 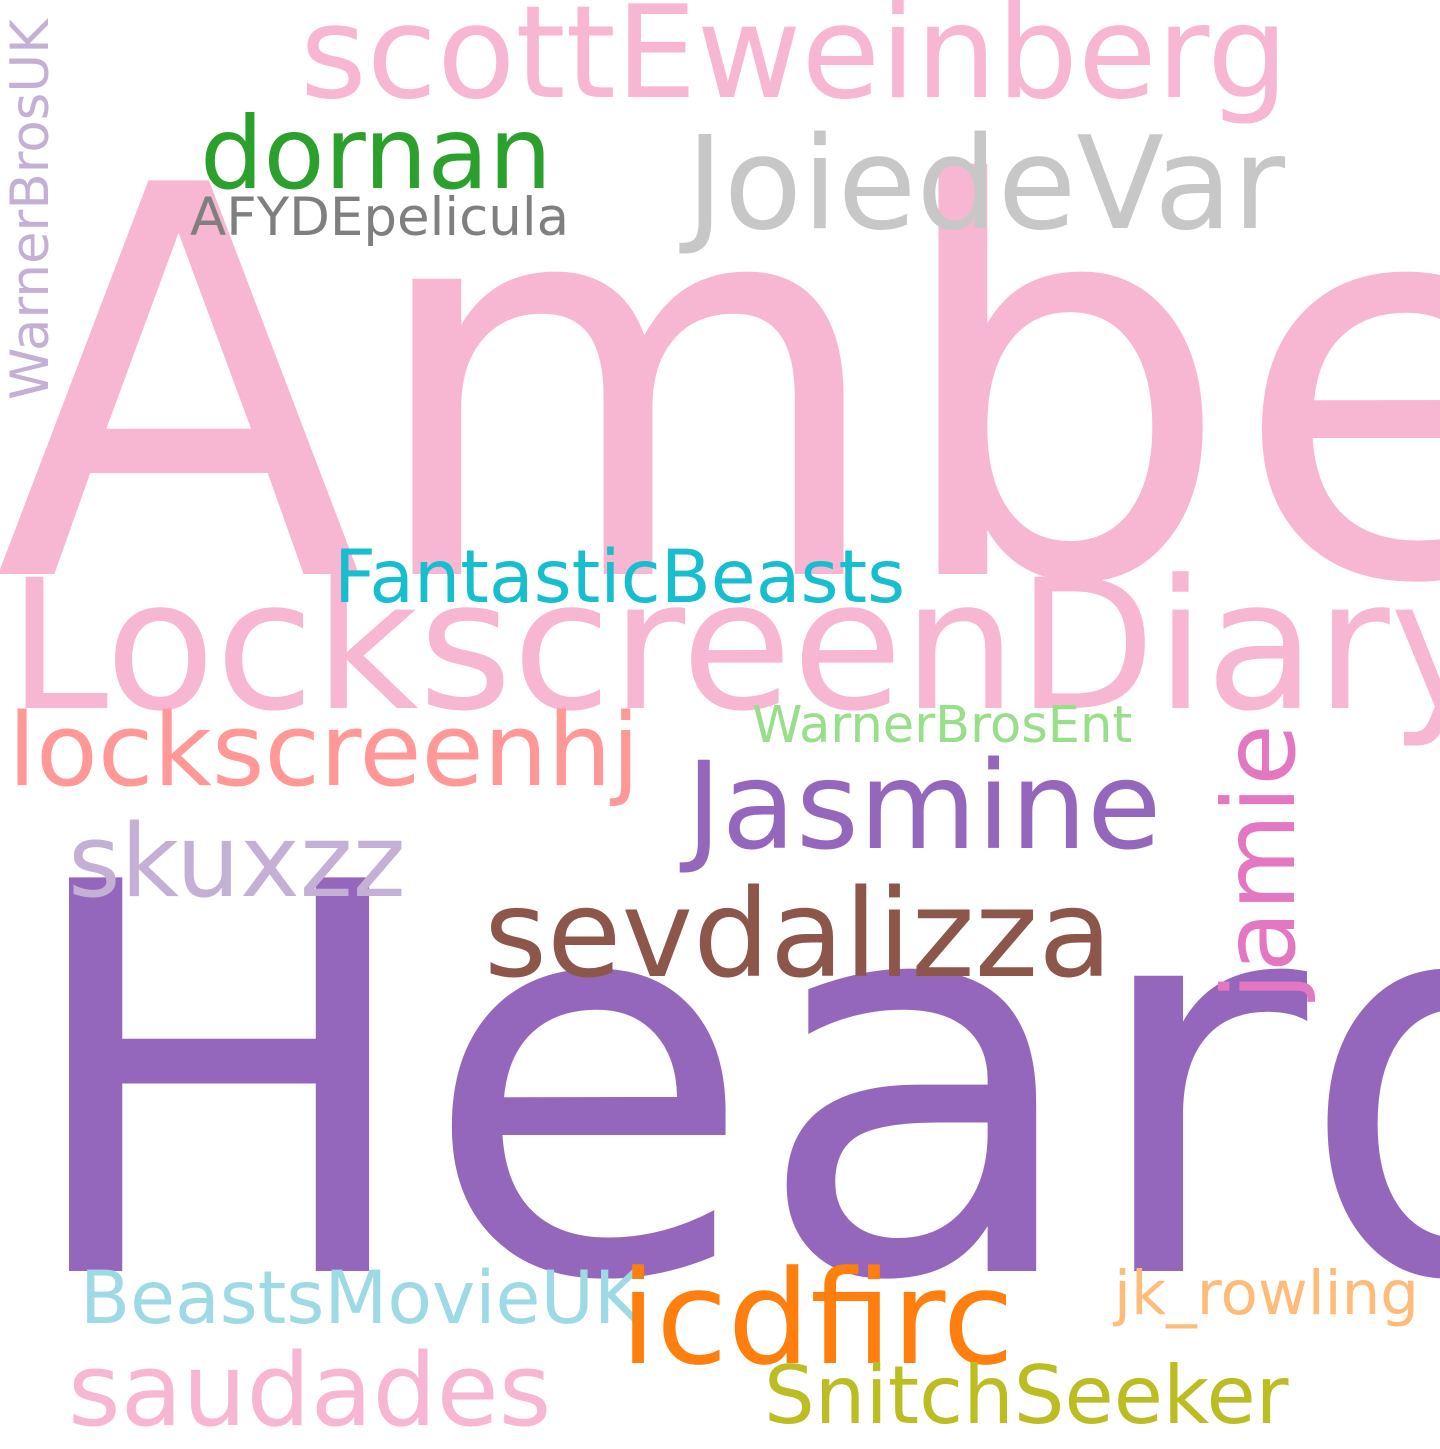 I want to click on word-afydepelicula: AFYDEpelicula, so click(x=380, y=217).